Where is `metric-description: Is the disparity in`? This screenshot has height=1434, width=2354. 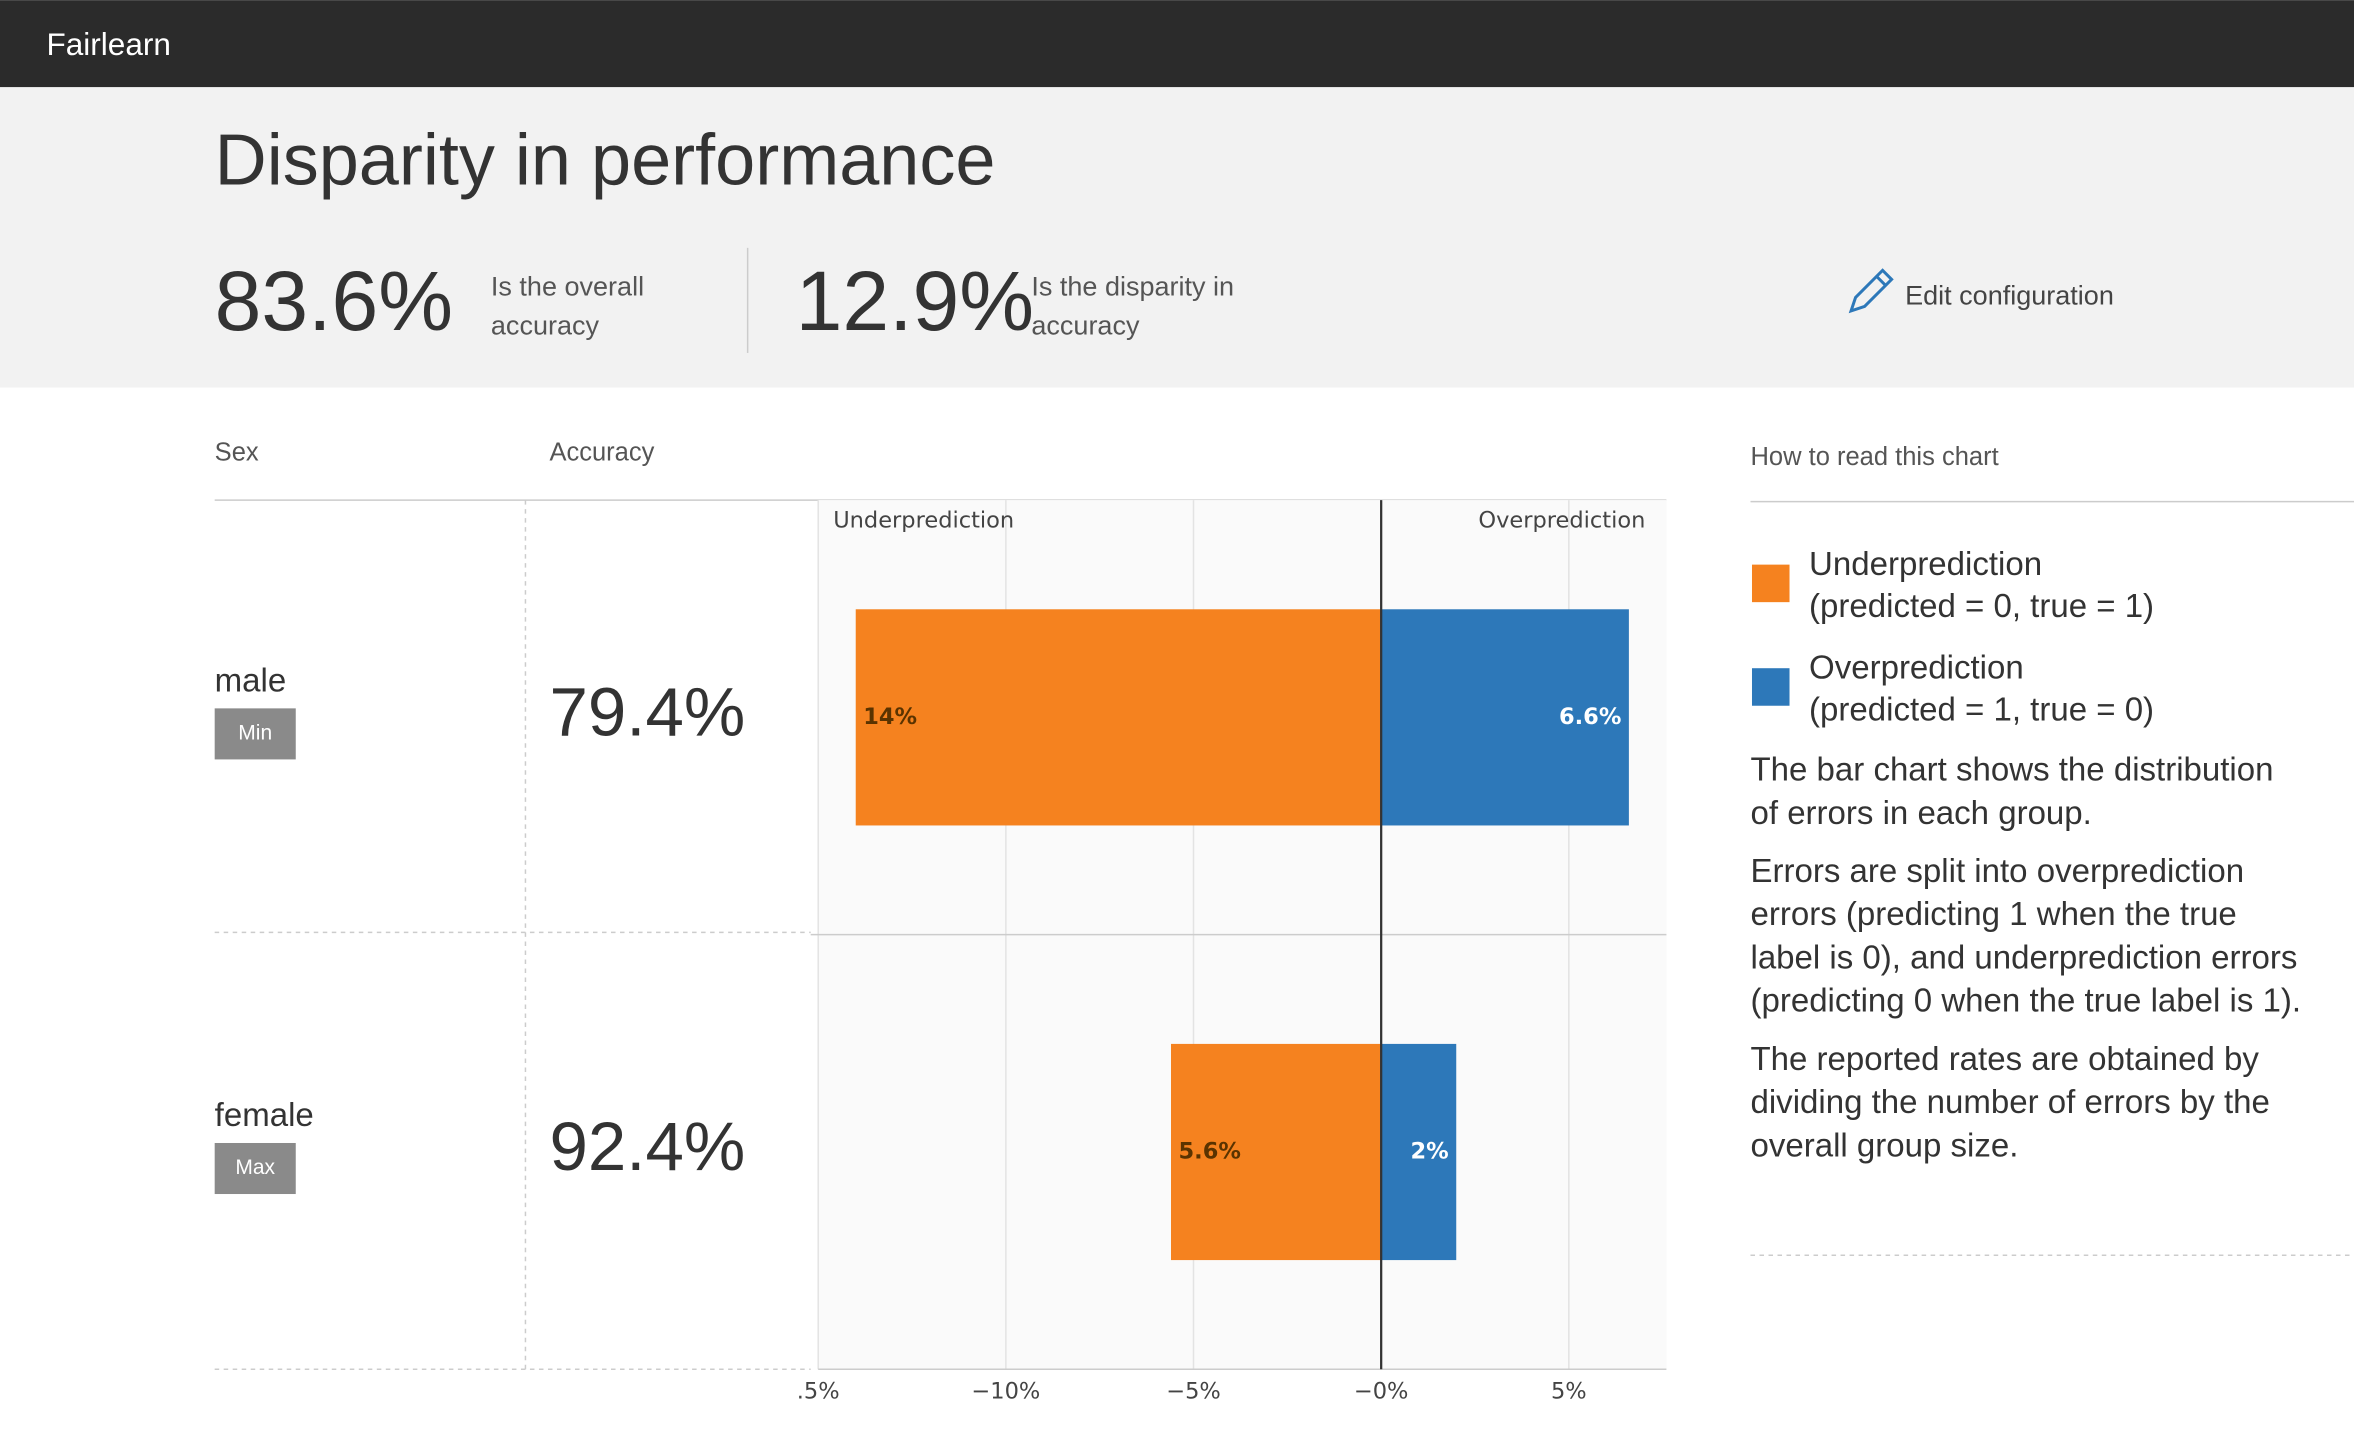 metric-description: Is the disparity in is located at coordinates (1132, 287).